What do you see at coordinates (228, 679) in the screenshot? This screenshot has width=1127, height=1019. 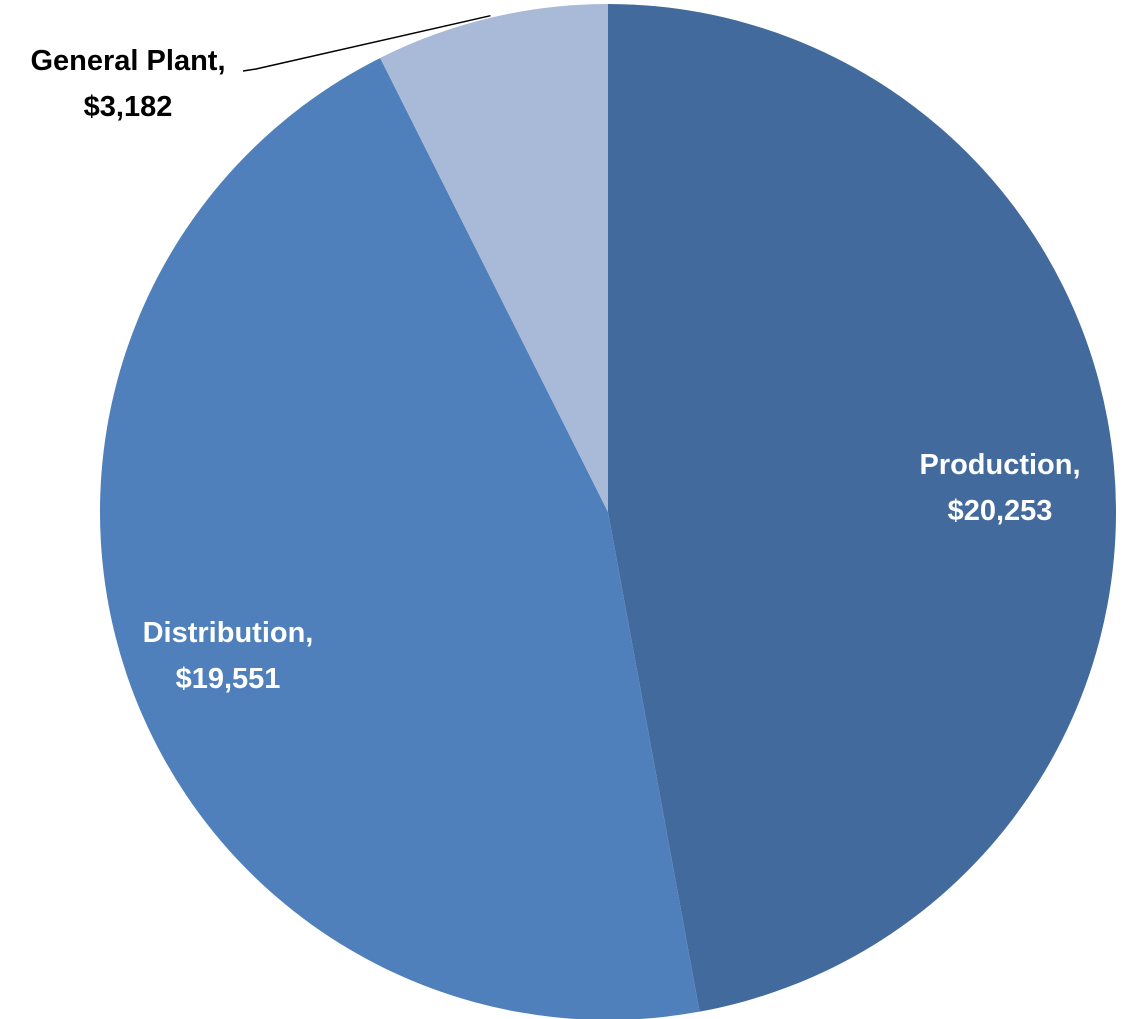 I see `data-label-distribution-value: $19,551` at bounding box center [228, 679].